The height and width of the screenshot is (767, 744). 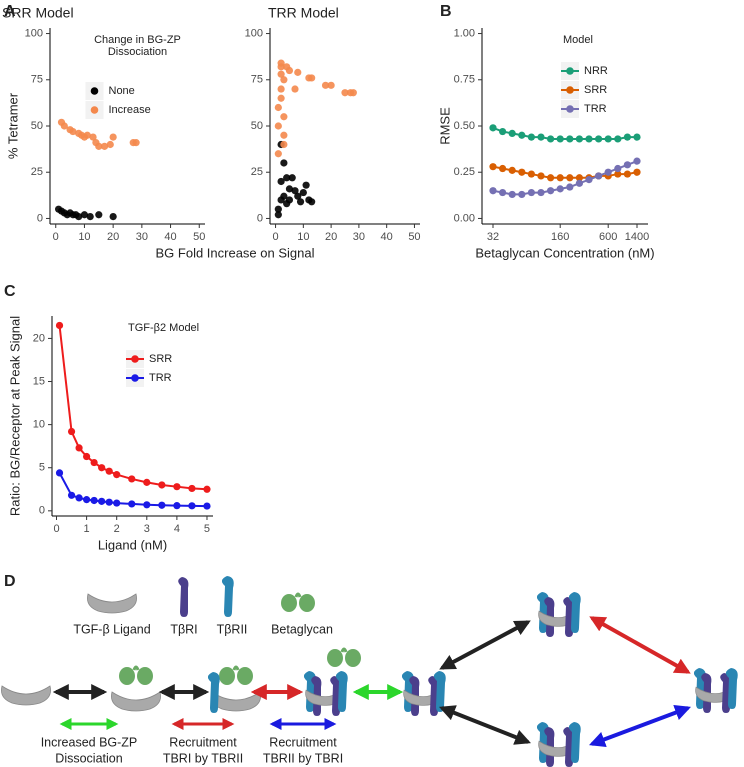 I want to click on ligand-icon, so click(x=112, y=603).